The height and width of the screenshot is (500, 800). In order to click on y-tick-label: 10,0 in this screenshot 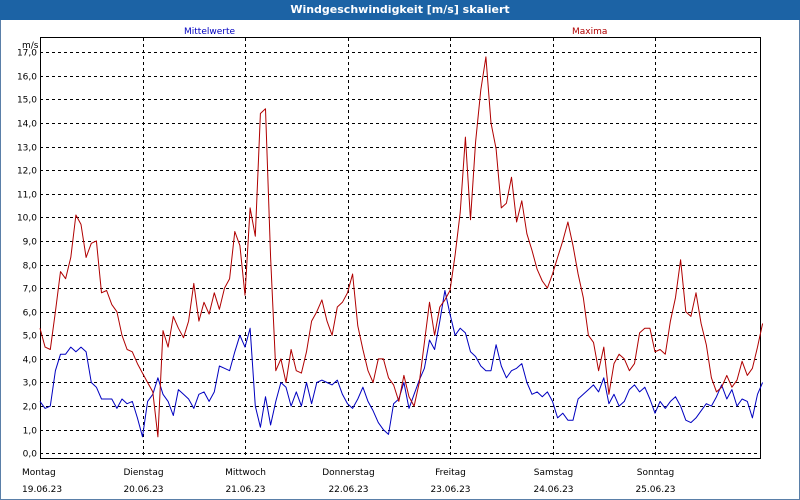, I will do `click(27, 219)`.